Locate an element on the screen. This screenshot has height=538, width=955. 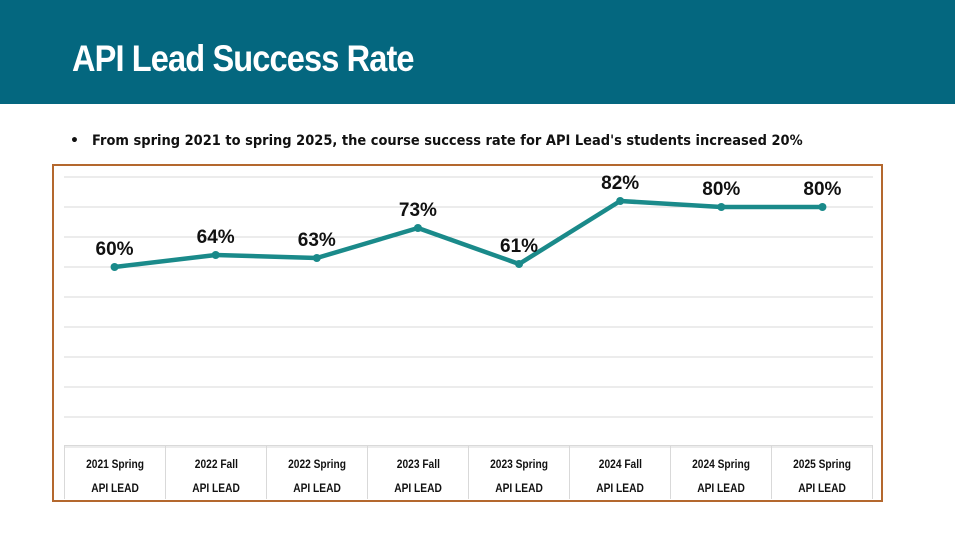
data-label: 63% is located at coordinates (317, 240).